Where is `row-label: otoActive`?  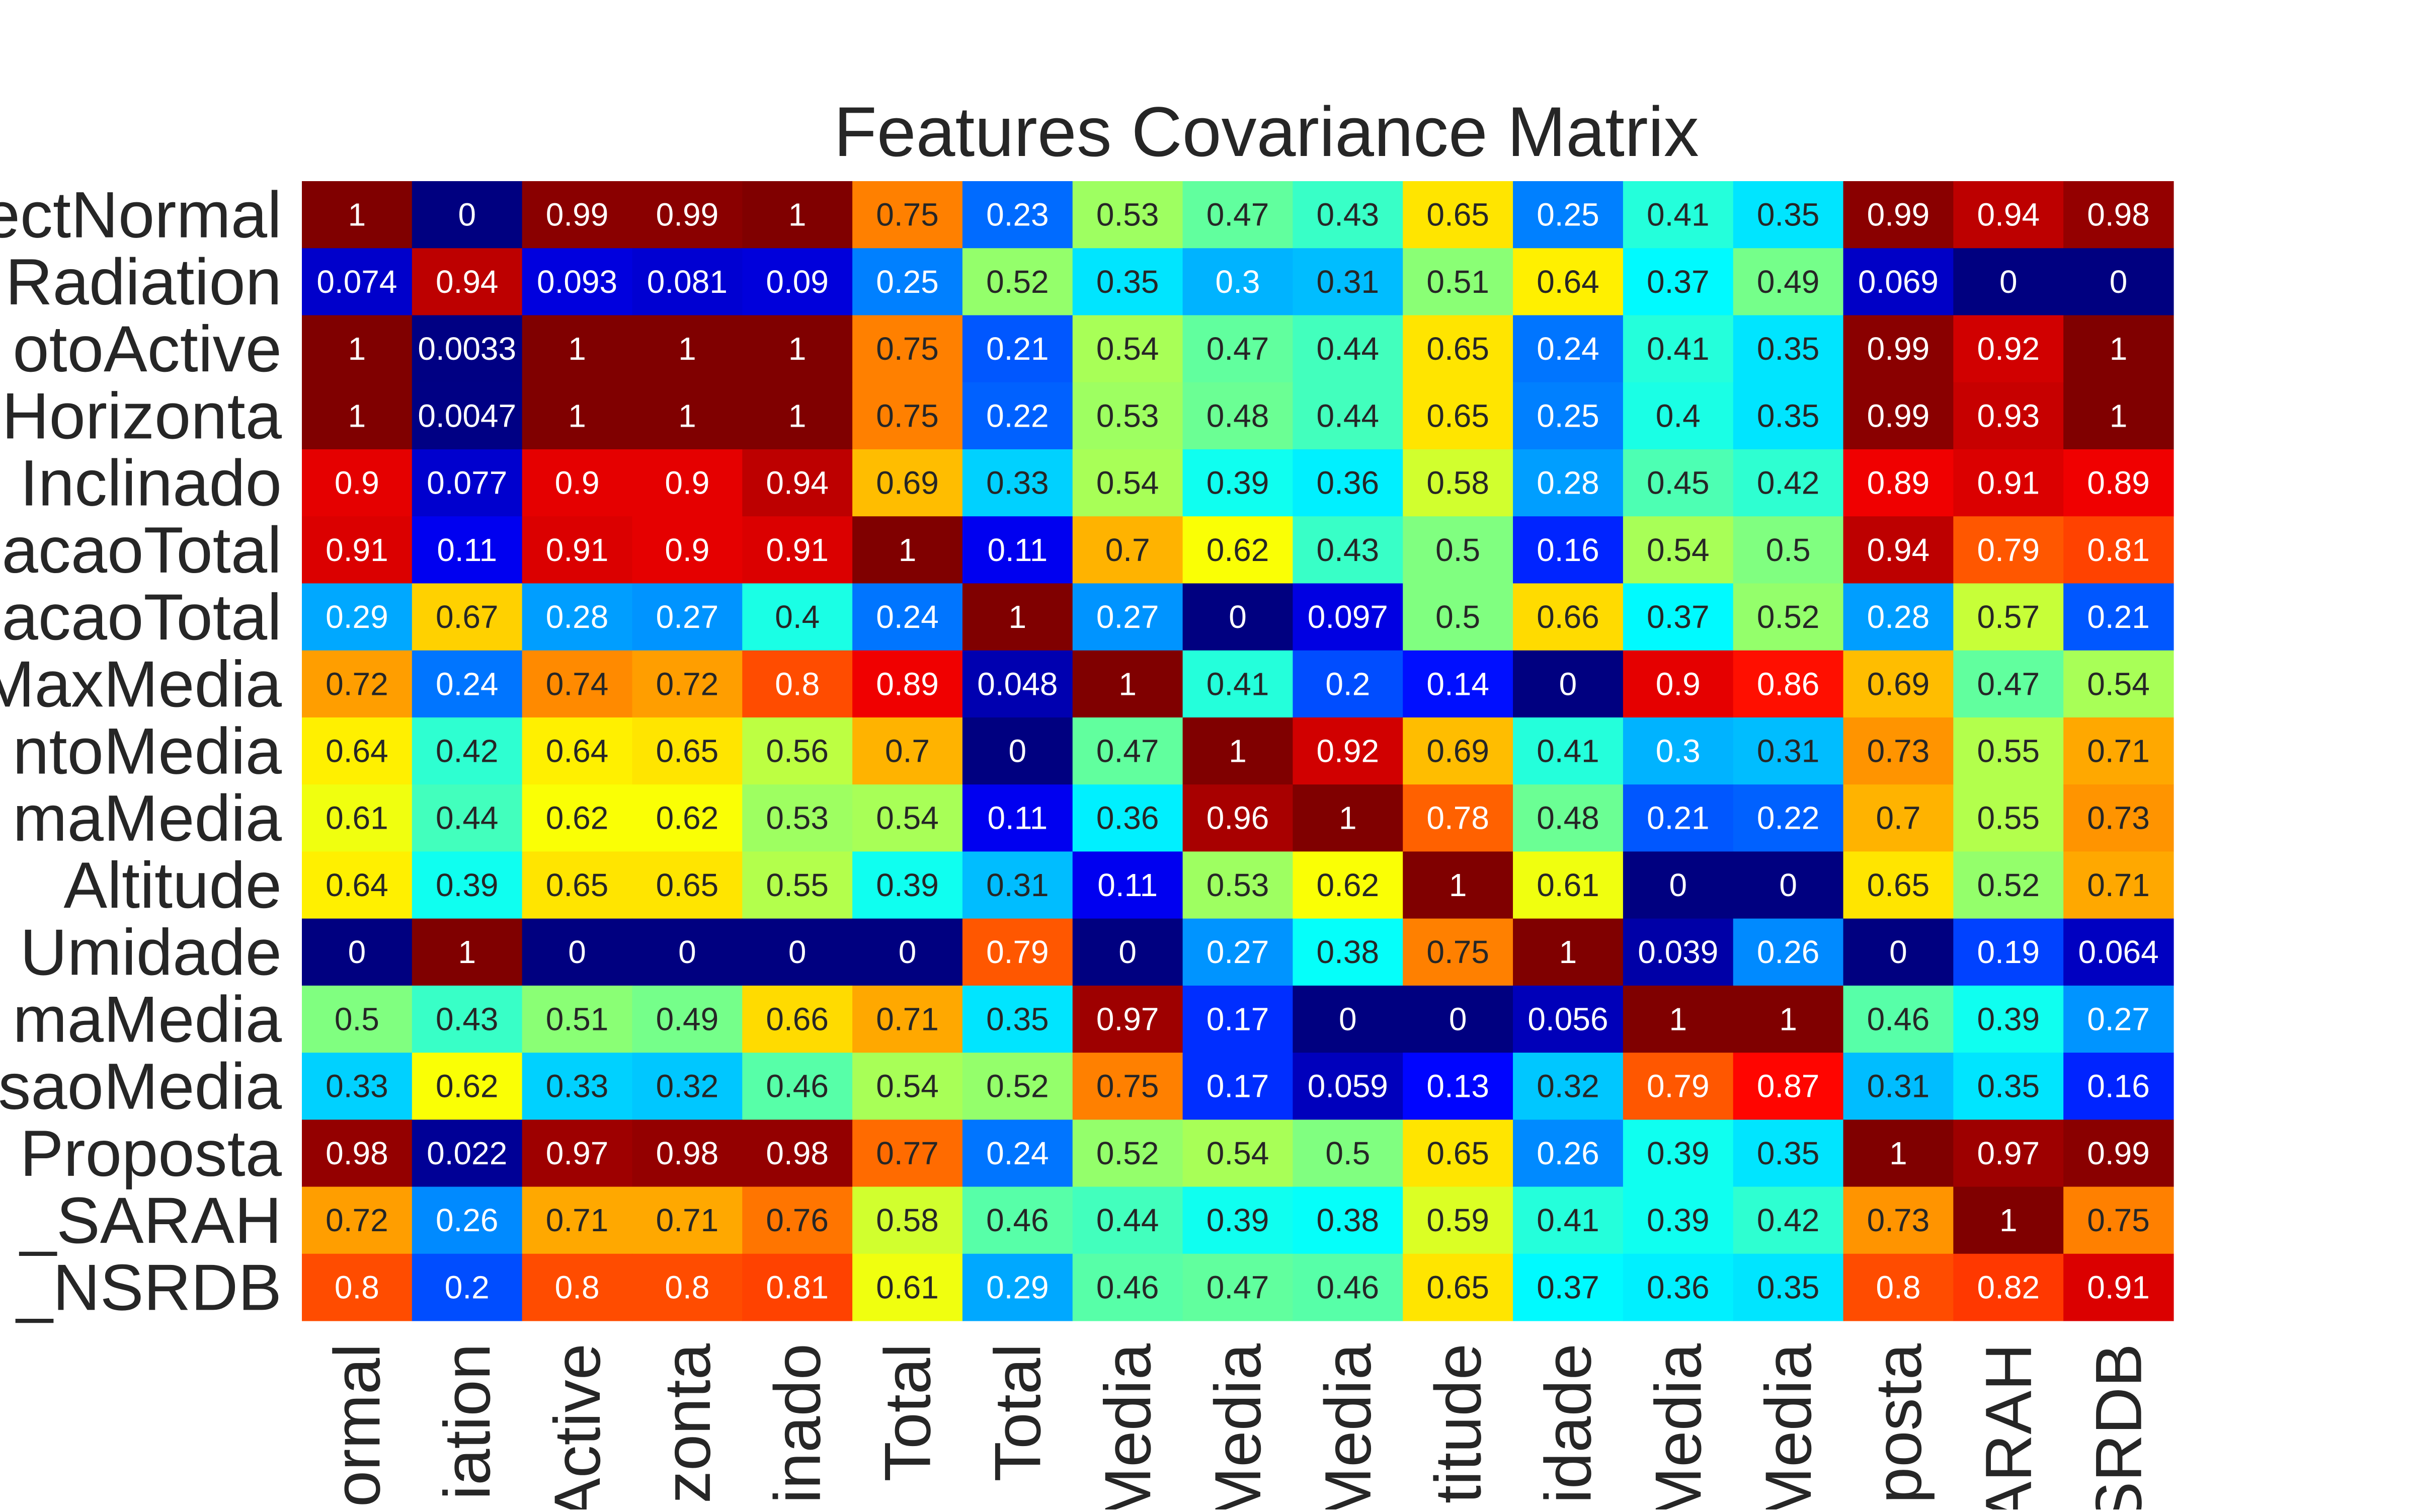 row-label: otoActive is located at coordinates (147, 348).